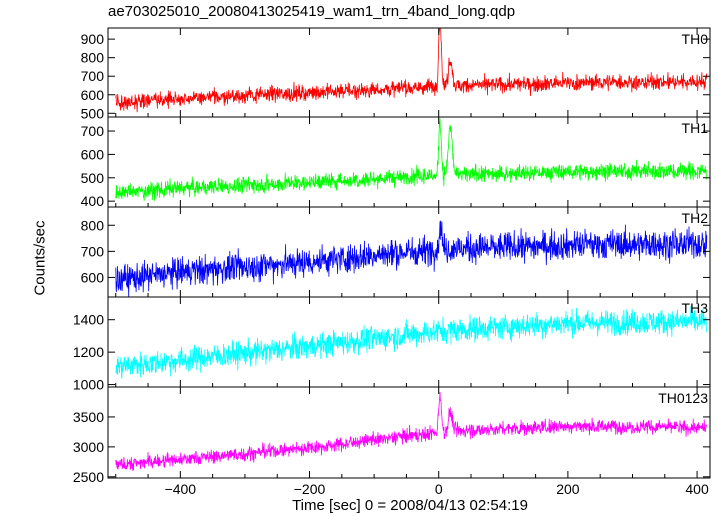  I want to click on x-tick-label: 200, so click(568, 489).